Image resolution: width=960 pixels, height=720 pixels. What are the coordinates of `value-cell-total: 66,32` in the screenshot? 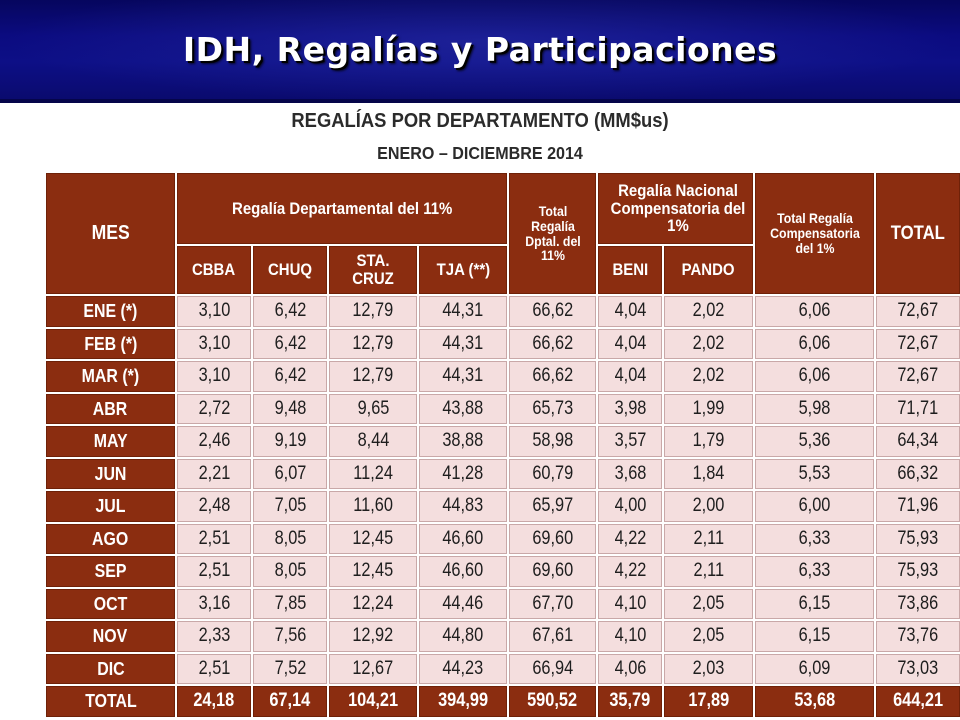 It's located at (917, 473).